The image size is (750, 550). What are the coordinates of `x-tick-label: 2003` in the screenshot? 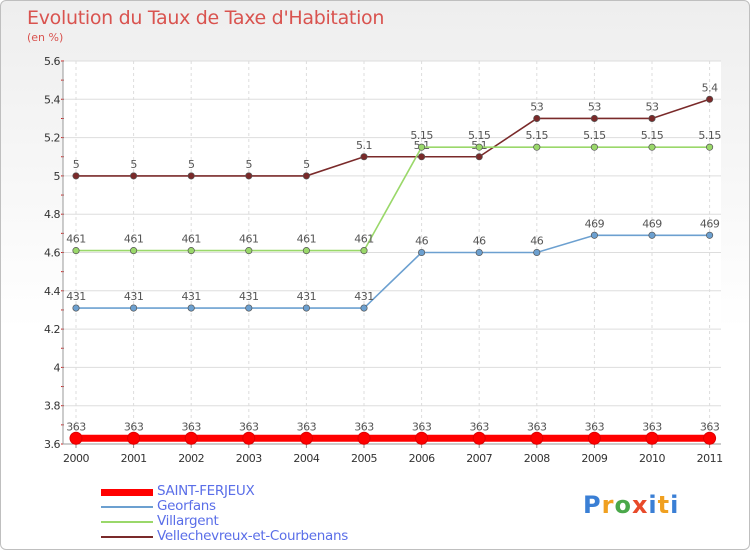 It's located at (249, 458).